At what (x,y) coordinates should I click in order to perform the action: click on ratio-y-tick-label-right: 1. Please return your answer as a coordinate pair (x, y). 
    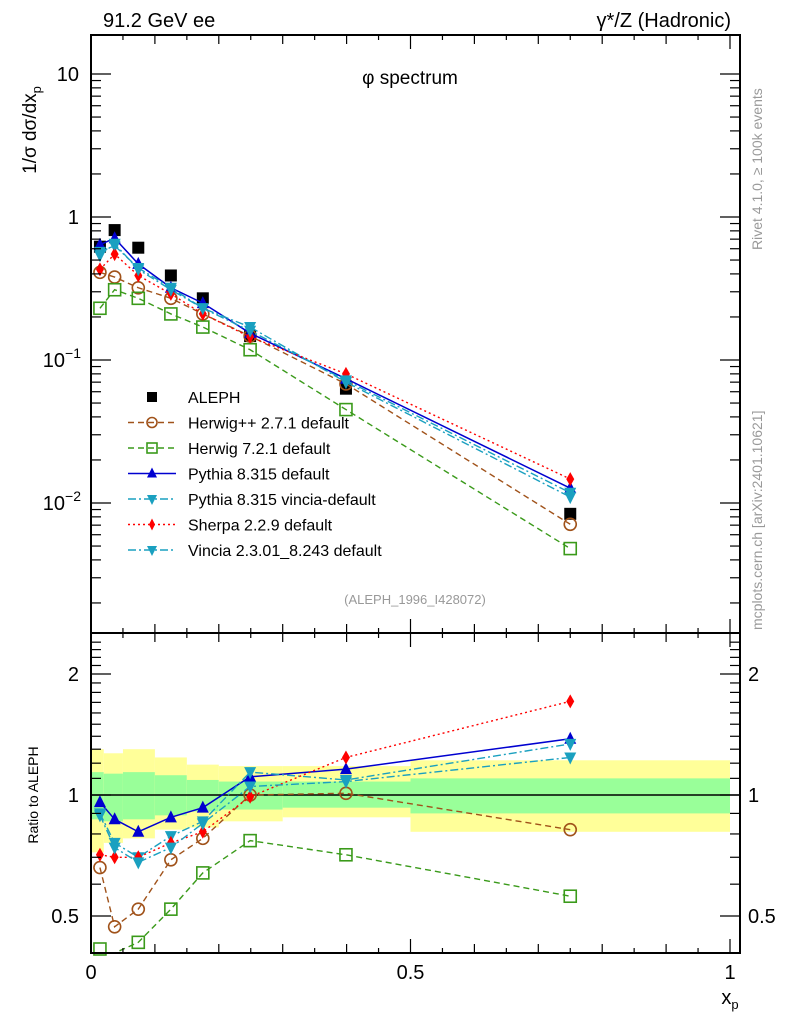
    Looking at the image, I should click on (753, 796).